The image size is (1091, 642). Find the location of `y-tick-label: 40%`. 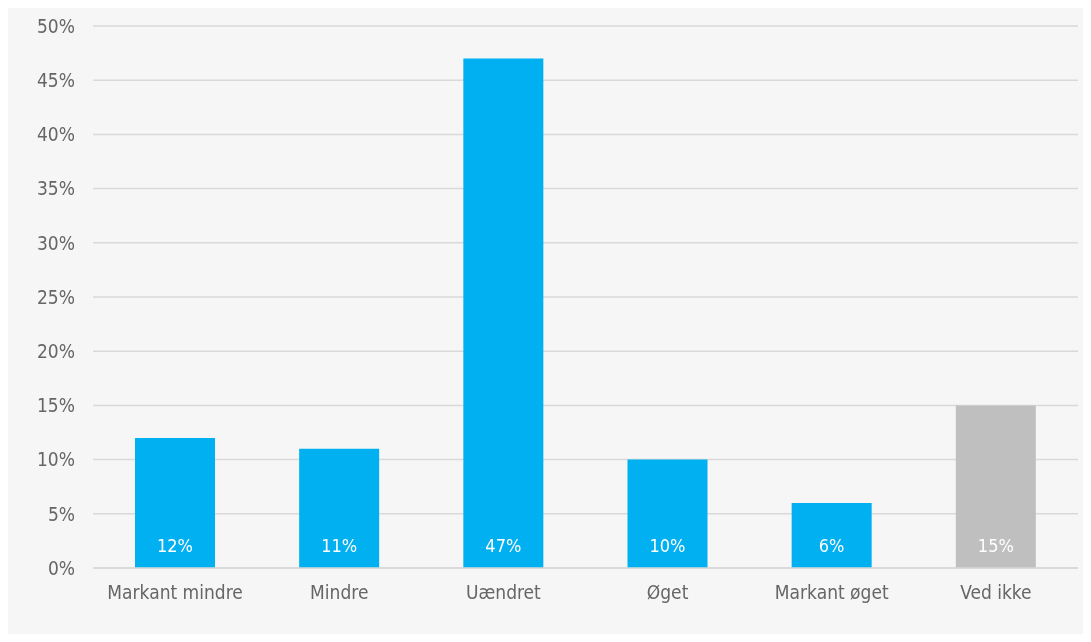

y-tick-label: 40% is located at coordinates (56, 134).